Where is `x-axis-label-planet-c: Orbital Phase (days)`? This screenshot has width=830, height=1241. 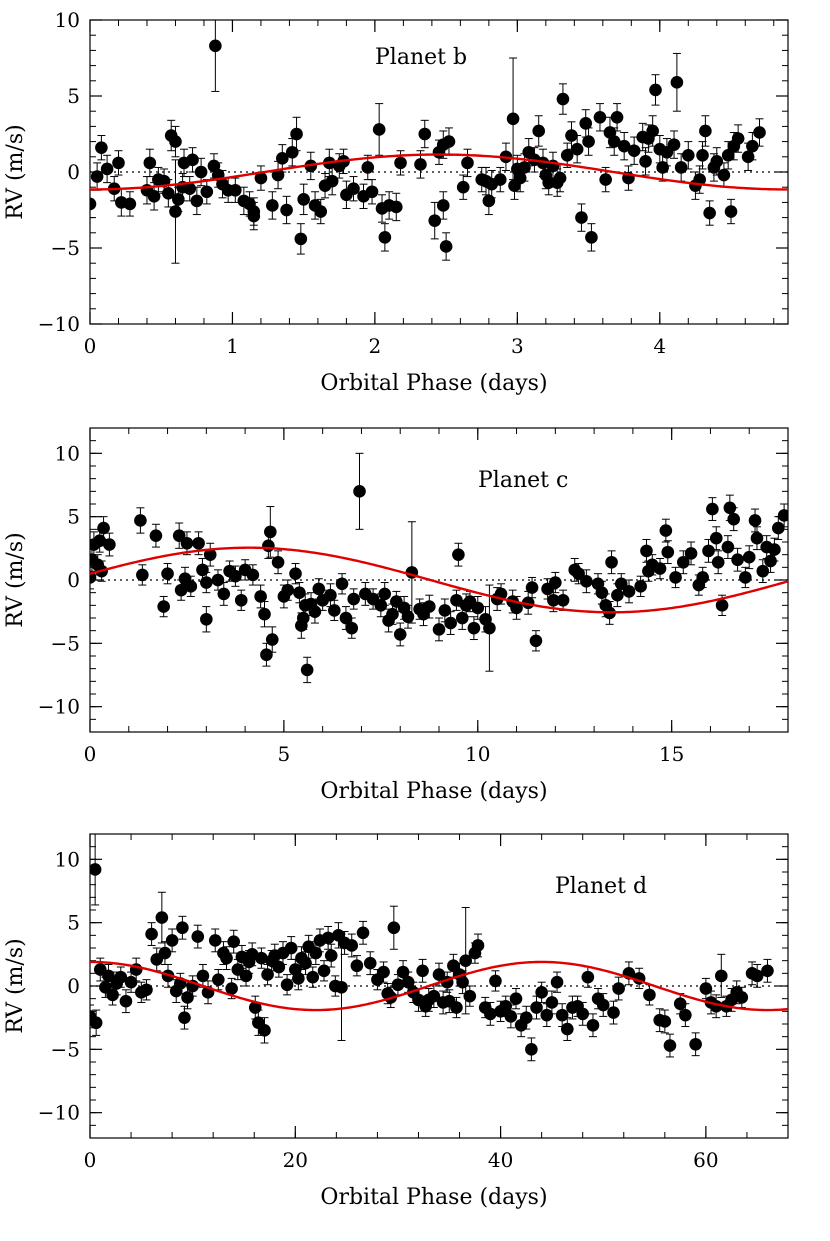
x-axis-label-planet-c: Orbital Phase (days) is located at coordinates (433, 791).